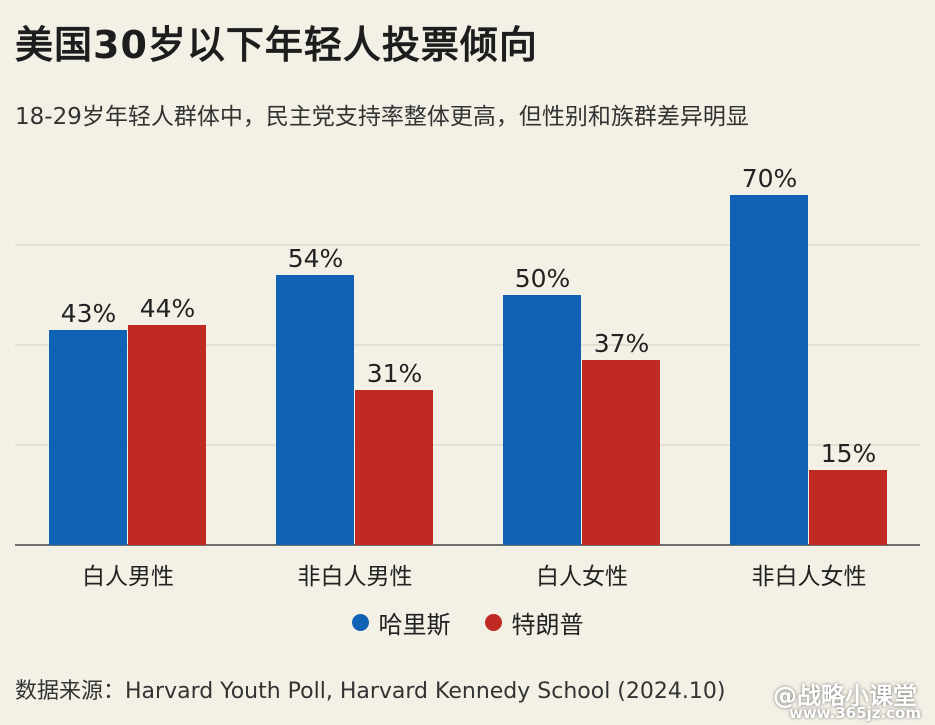 The height and width of the screenshot is (725, 935). Describe the element at coordinates (382, 117) in the screenshot. I see `chart-subtitle: 18-29岁年轻人群体中，民主党支持率整体更高，但性别和族群差异明显` at that location.